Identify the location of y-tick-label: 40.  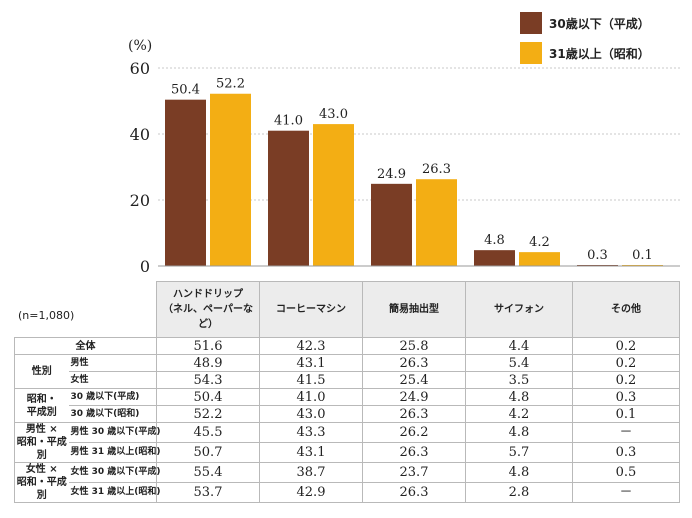
(140, 134).